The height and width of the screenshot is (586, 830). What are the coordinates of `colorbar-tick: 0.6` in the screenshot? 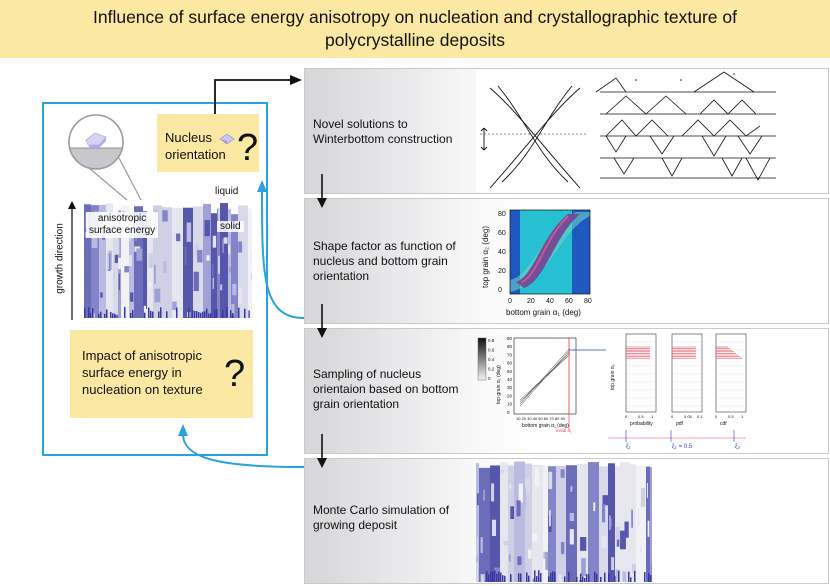 It's located at (491, 350).